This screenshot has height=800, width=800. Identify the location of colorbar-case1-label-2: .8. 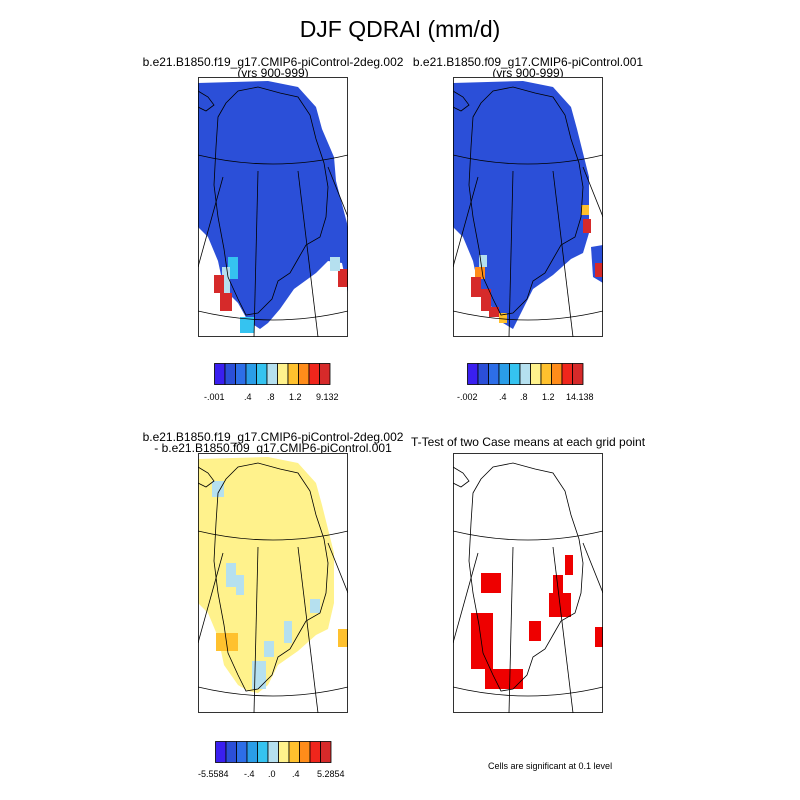
(271, 397).